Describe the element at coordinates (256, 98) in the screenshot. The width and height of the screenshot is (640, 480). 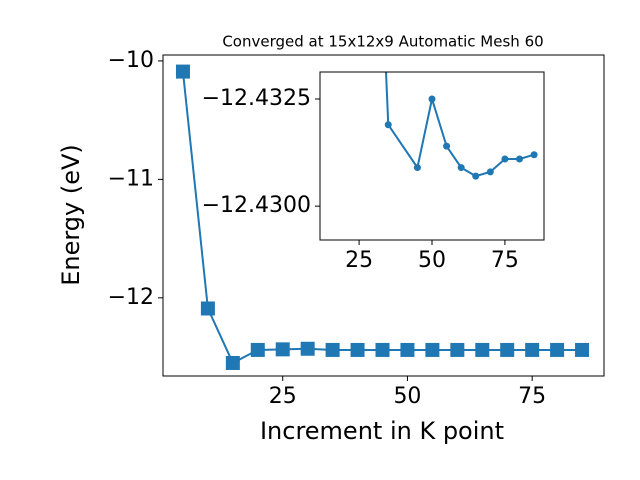
I see `y-tick-label: −12.4325` at that location.